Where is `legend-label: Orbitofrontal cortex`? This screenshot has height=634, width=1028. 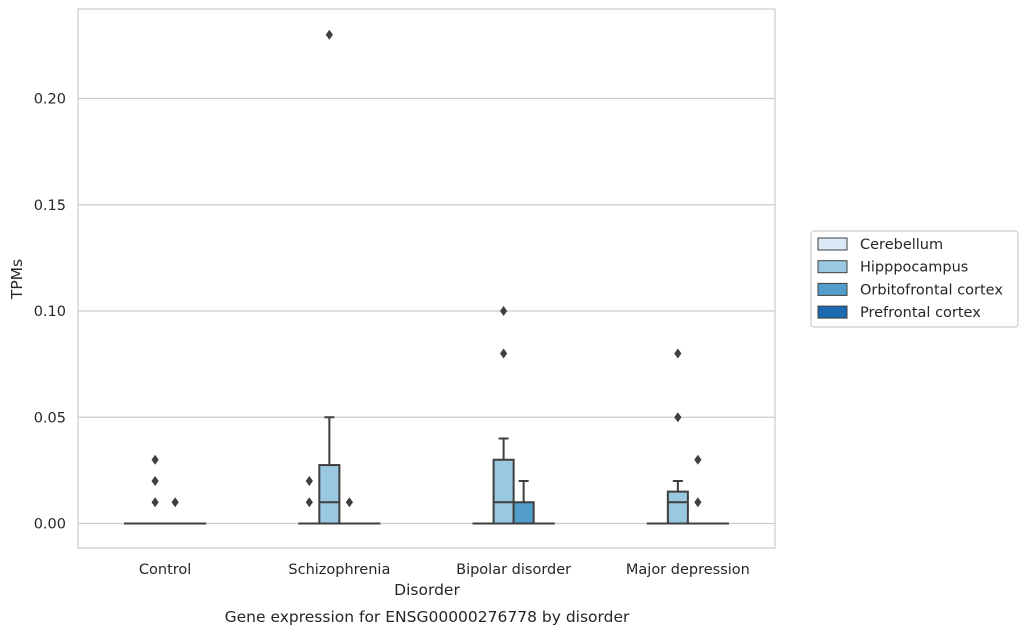 legend-label: Orbitofrontal cortex is located at coordinates (931, 290).